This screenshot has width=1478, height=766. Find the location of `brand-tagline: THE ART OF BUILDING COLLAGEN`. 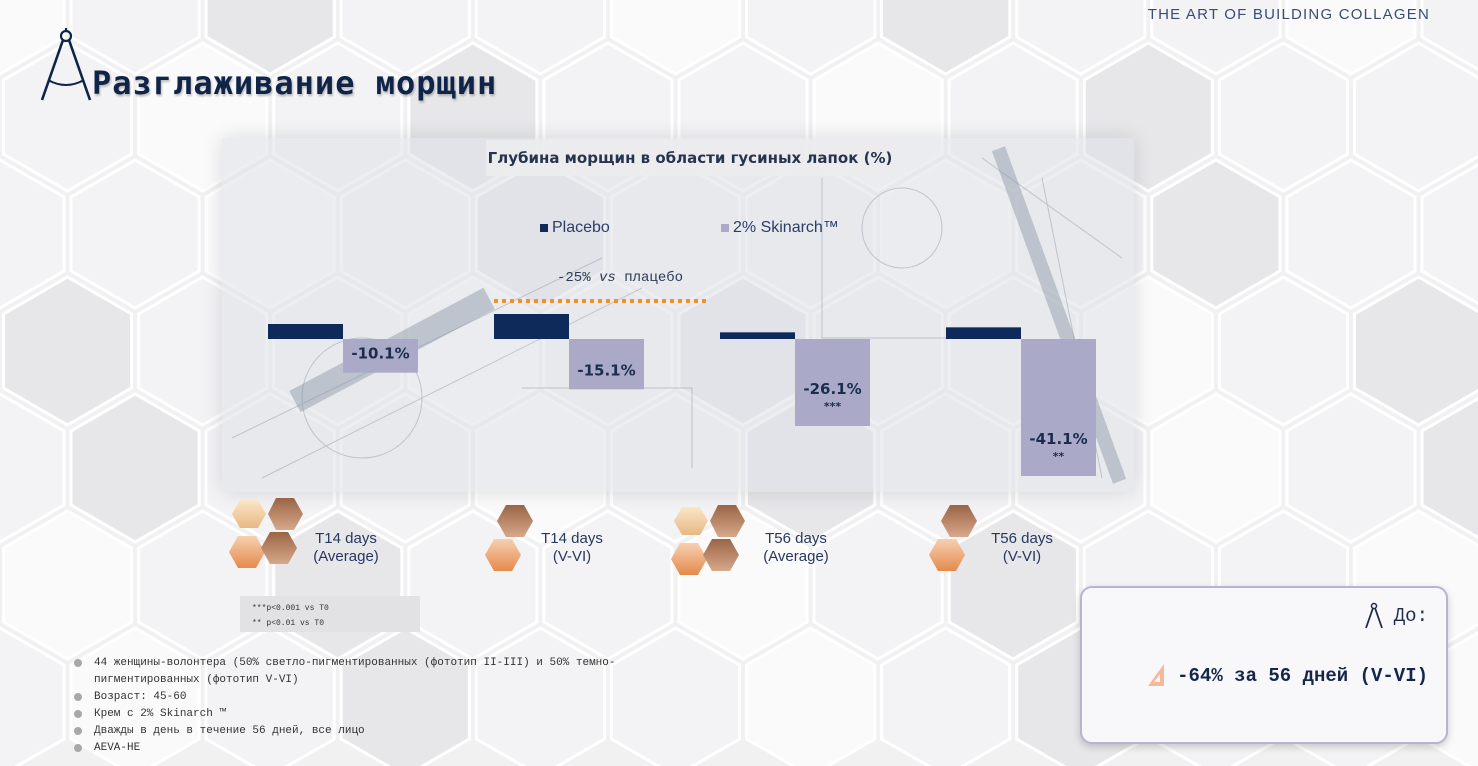

brand-tagline: THE ART OF BUILDING COLLAGEN is located at coordinates (1288, 14).